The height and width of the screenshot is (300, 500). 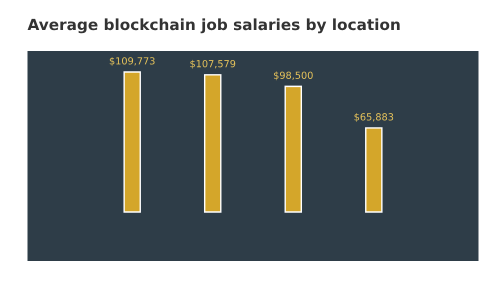 What do you see at coordinates (213, 64) in the screenshot?
I see `data-label: $107,579` at bounding box center [213, 64].